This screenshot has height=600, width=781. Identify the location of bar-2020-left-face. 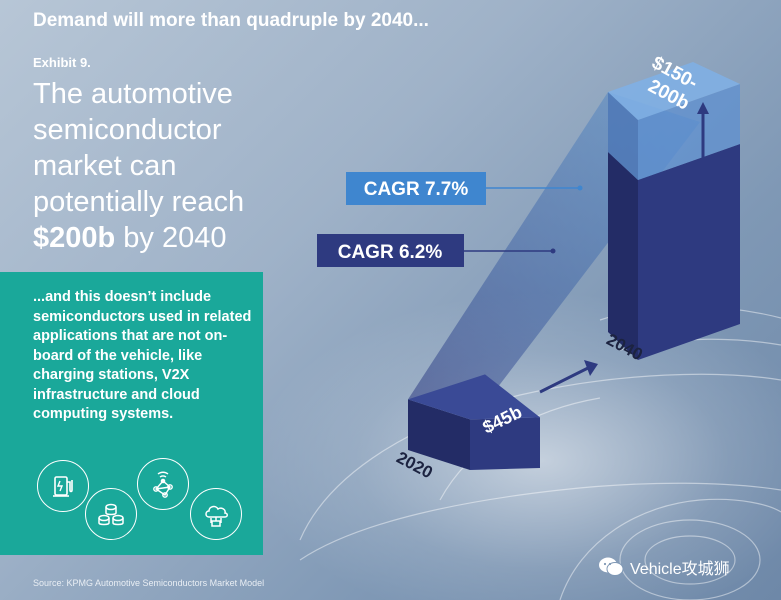
(439, 434).